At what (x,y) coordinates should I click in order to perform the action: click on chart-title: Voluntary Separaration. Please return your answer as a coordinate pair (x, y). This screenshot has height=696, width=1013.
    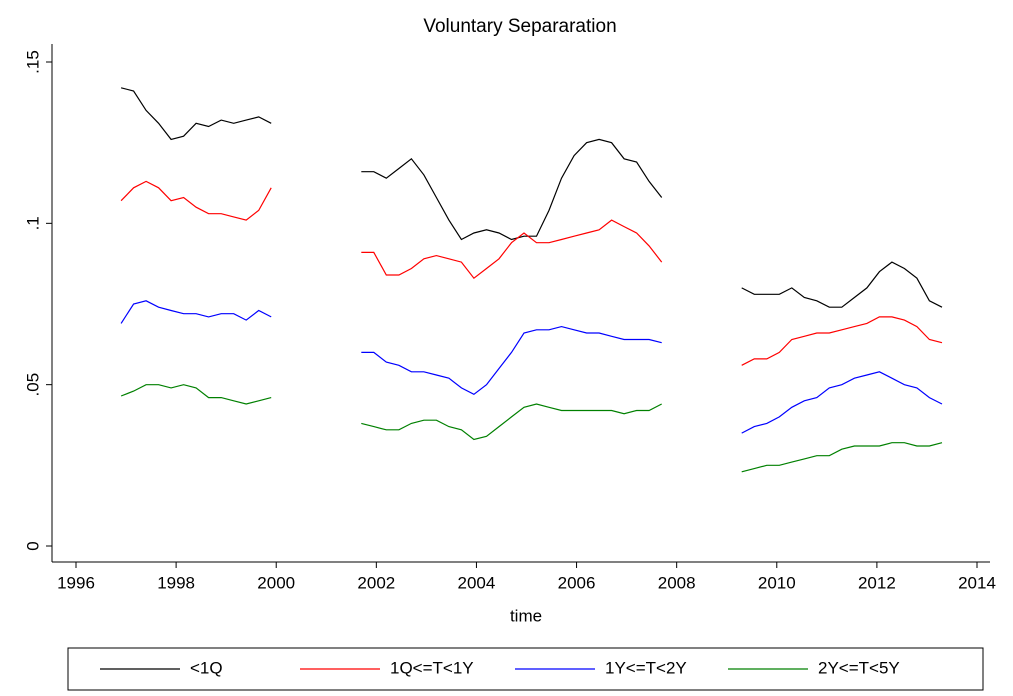
    Looking at the image, I should click on (519, 26).